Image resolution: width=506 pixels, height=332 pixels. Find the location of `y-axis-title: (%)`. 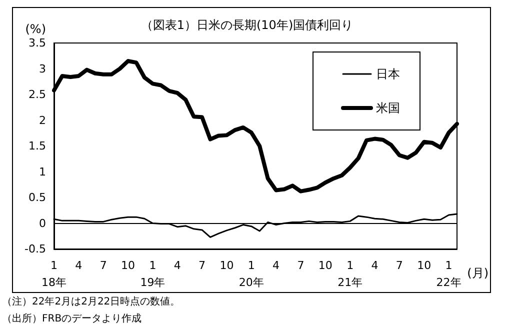

y-axis-title: (%) is located at coordinates (35, 29).